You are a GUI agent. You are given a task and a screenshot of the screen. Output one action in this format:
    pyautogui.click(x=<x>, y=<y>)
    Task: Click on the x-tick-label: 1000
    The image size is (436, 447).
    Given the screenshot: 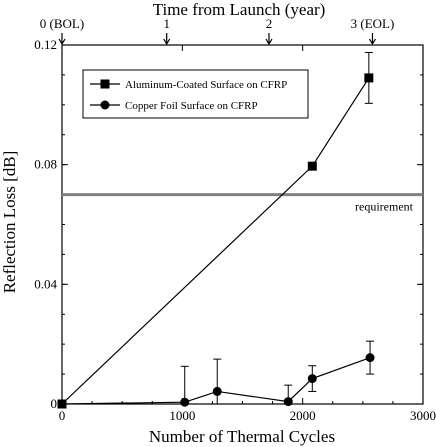 What is the action you would take?
    pyautogui.click(x=182, y=415)
    